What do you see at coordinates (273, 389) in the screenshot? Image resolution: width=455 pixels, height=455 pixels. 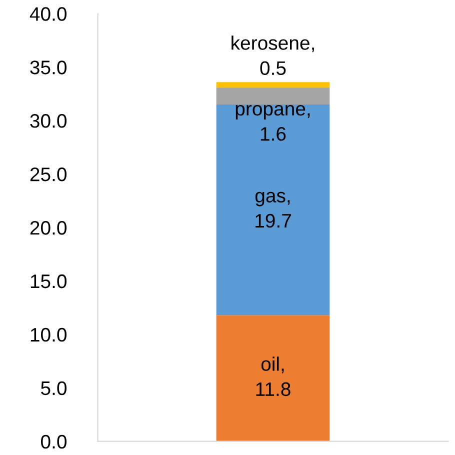 I see `data-label: 11.8` at bounding box center [273, 389].